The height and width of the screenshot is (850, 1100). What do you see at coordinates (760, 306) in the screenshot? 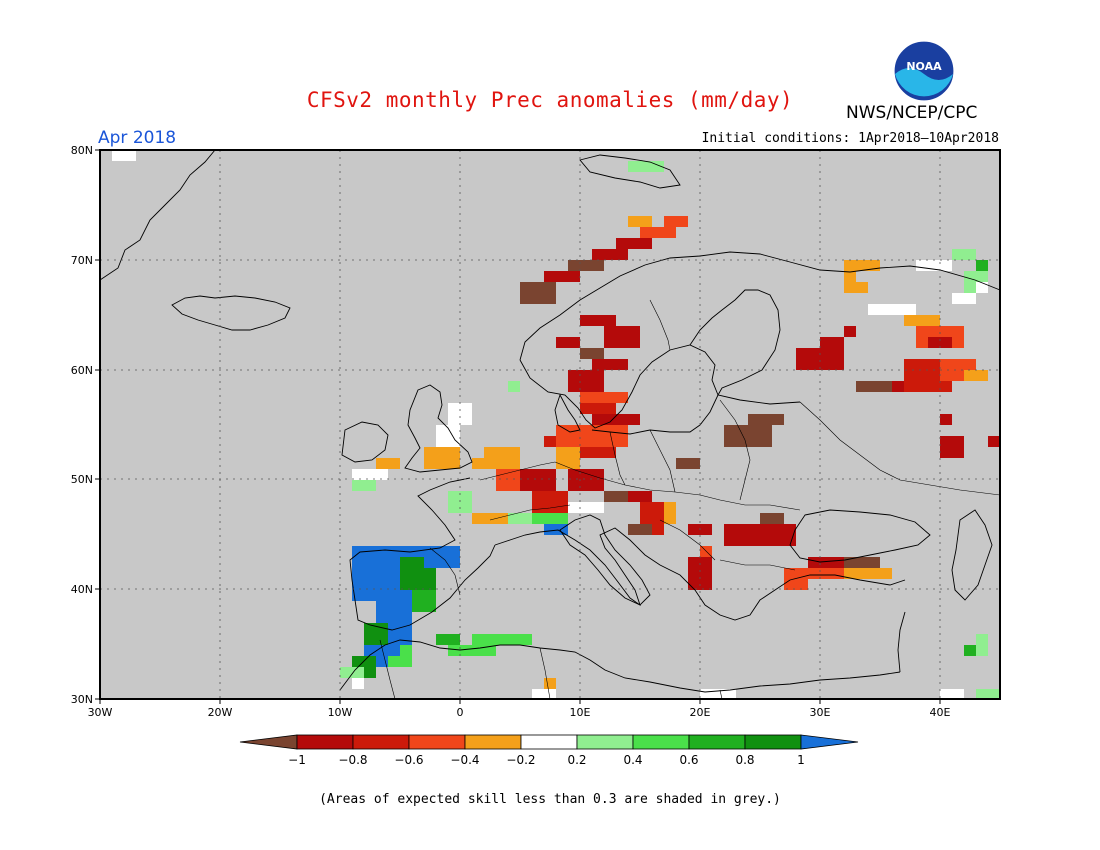
I see `scandinavia-coast` at bounding box center [760, 306].